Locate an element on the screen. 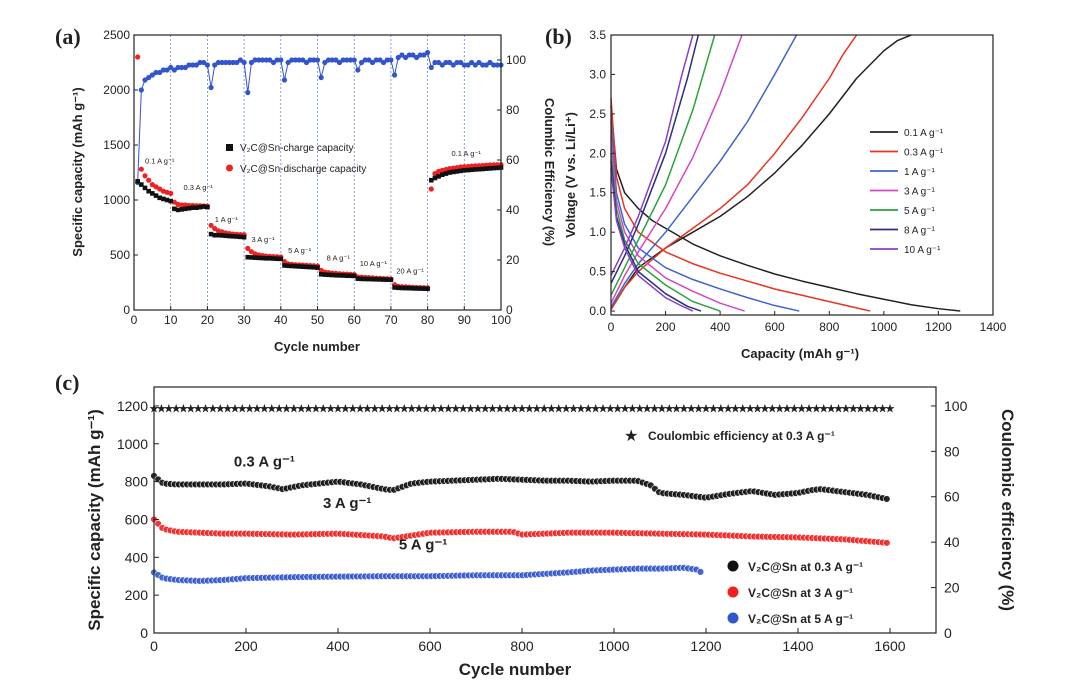  c-x-axis-title: Cycle number is located at coordinates (515, 669).